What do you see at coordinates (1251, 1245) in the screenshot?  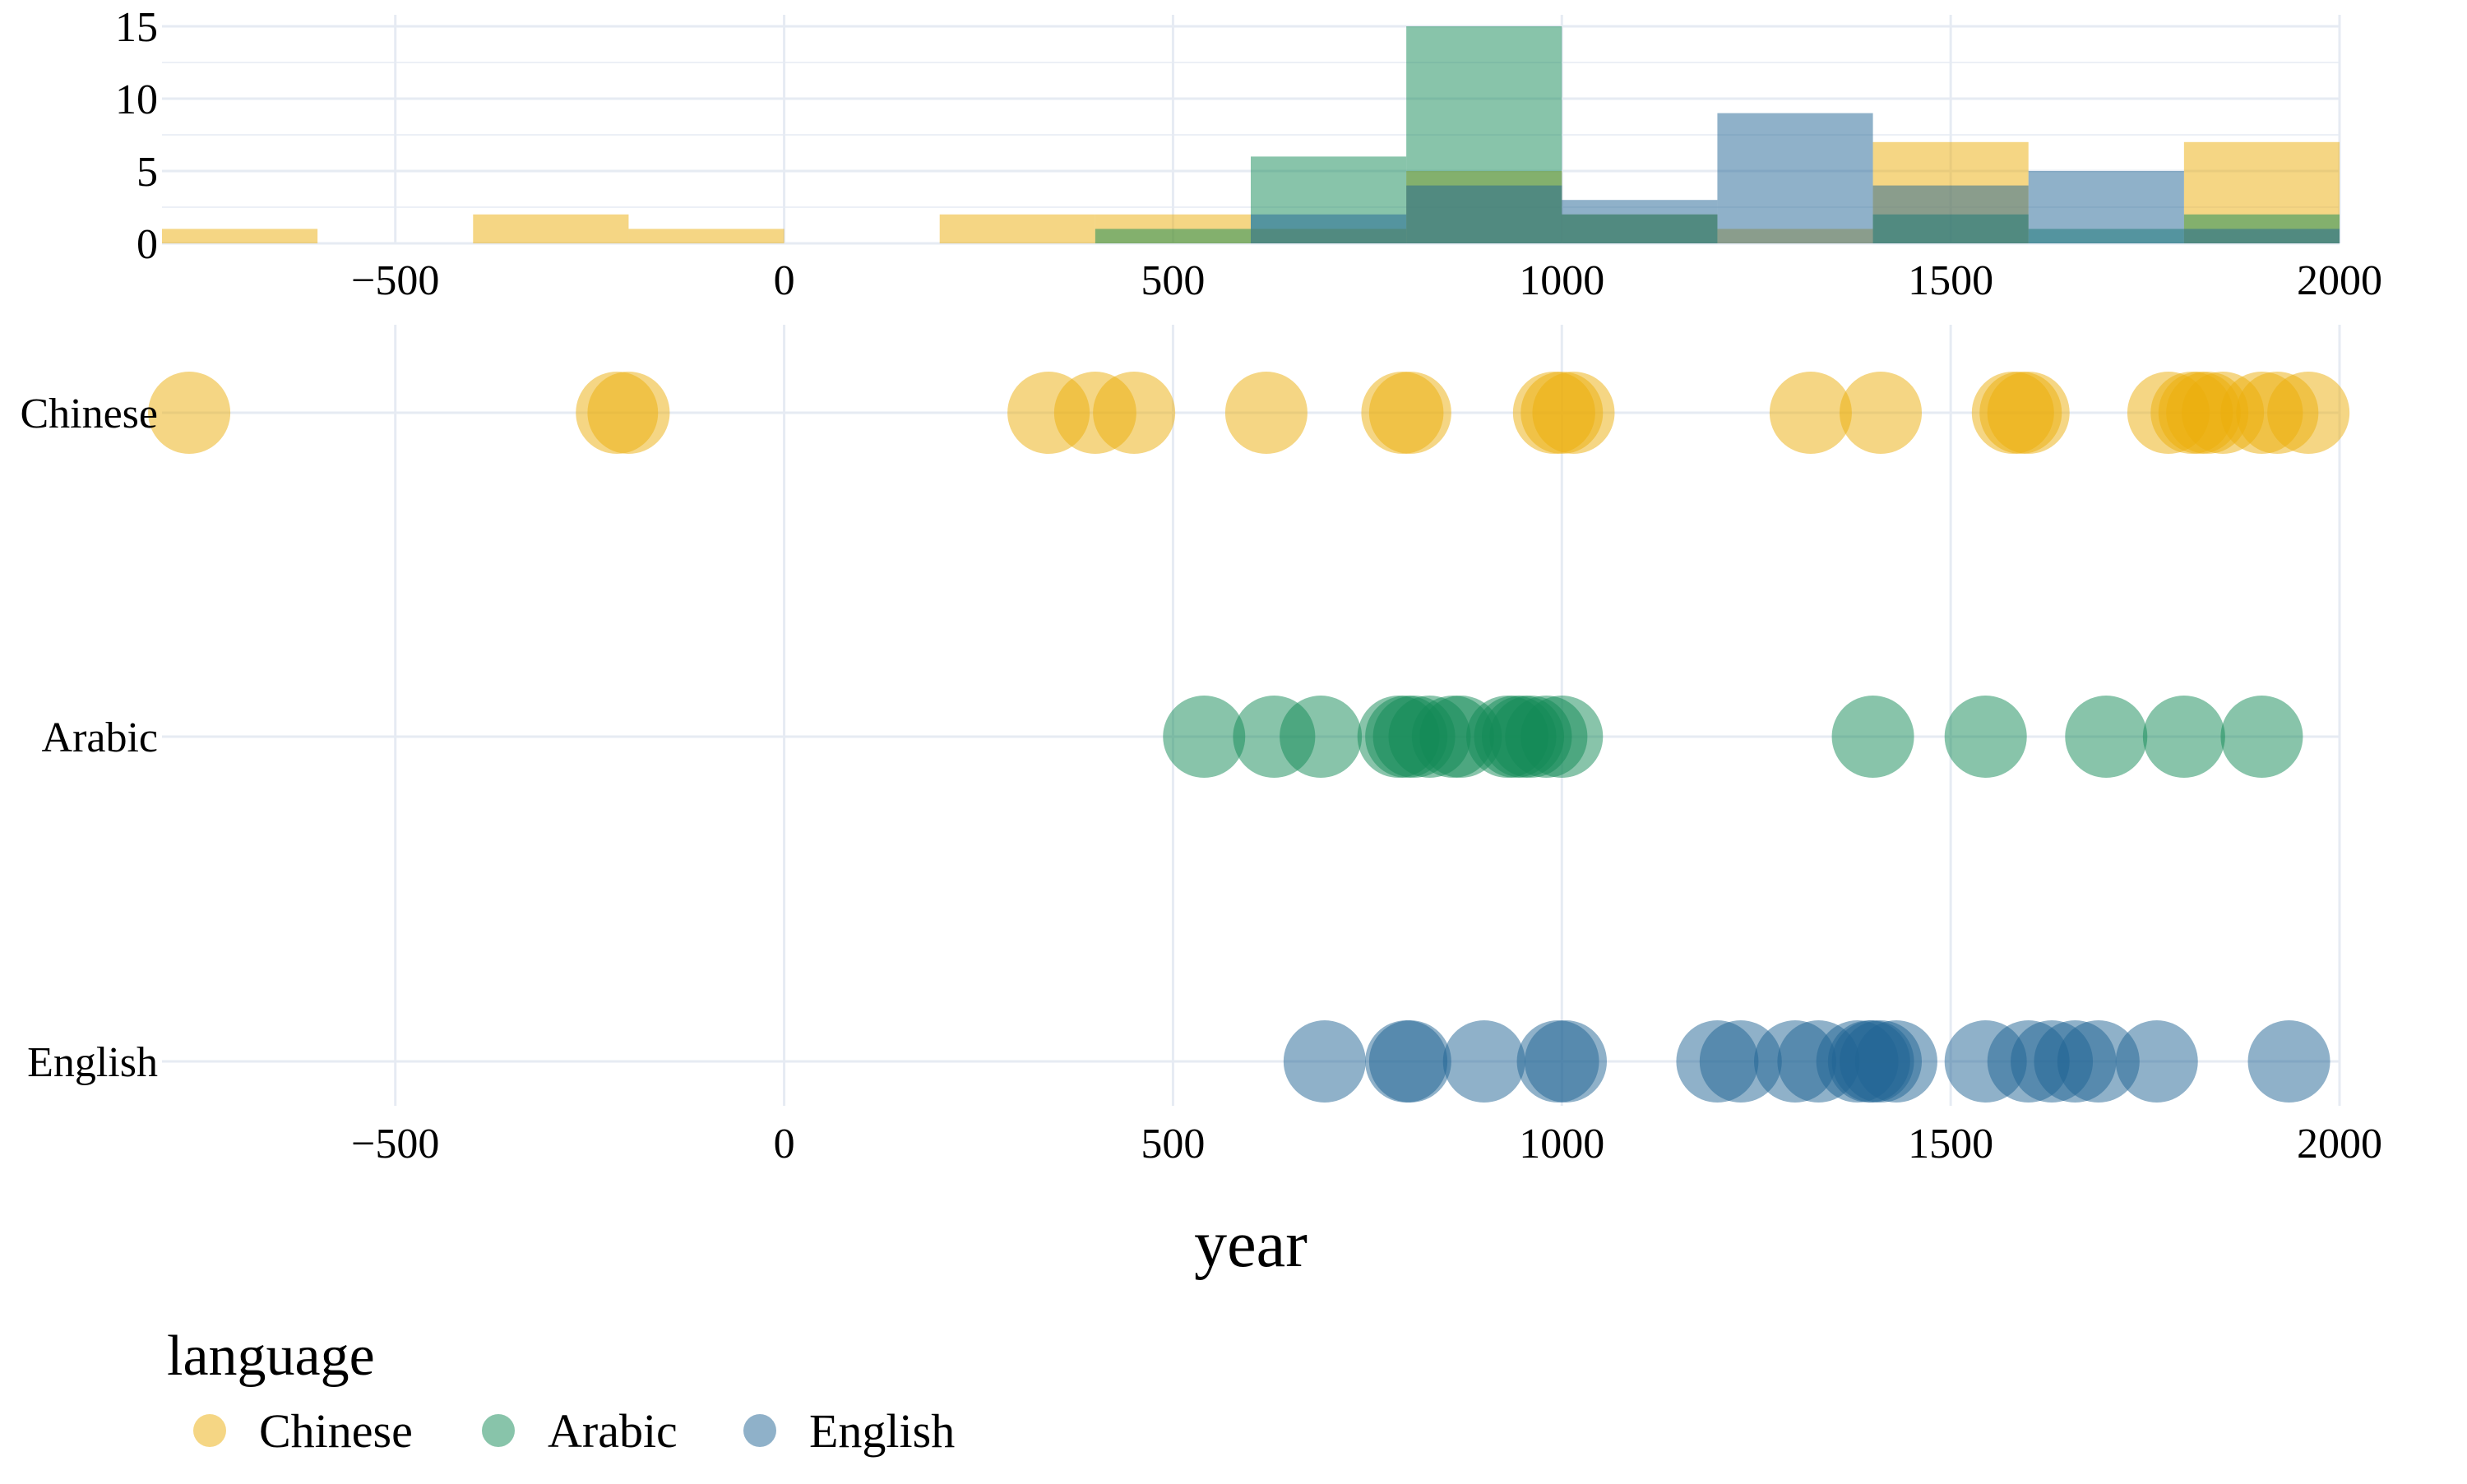 I see `x-axis-title: year` at bounding box center [1251, 1245].